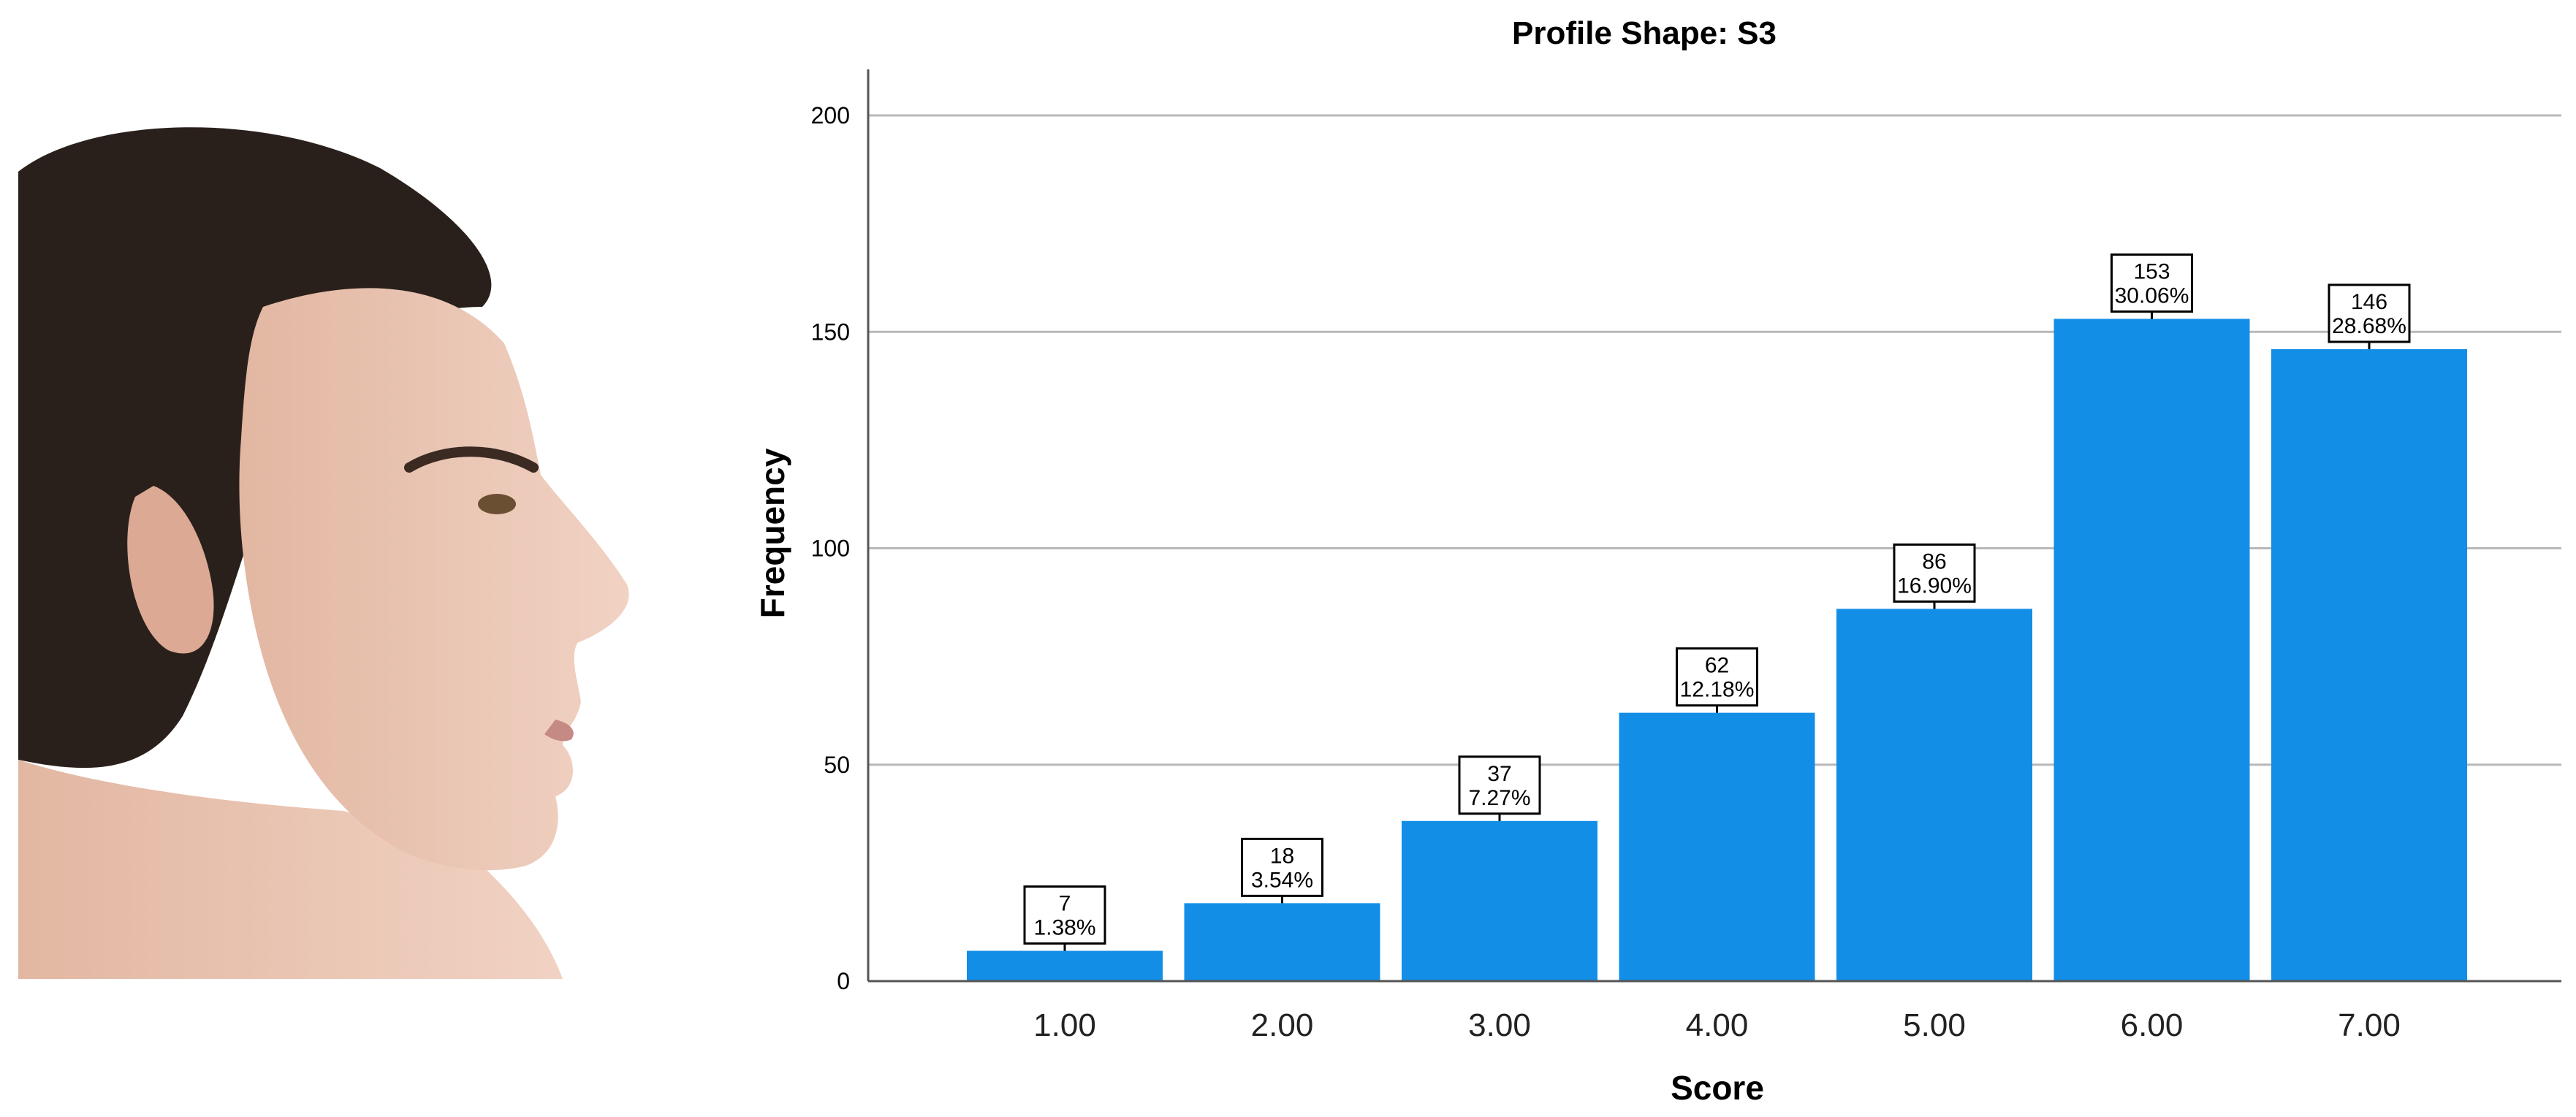  What do you see at coordinates (831, 115) in the screenshot?
I see `y-tick-label-4: 200` at bounding box center [831, 115].